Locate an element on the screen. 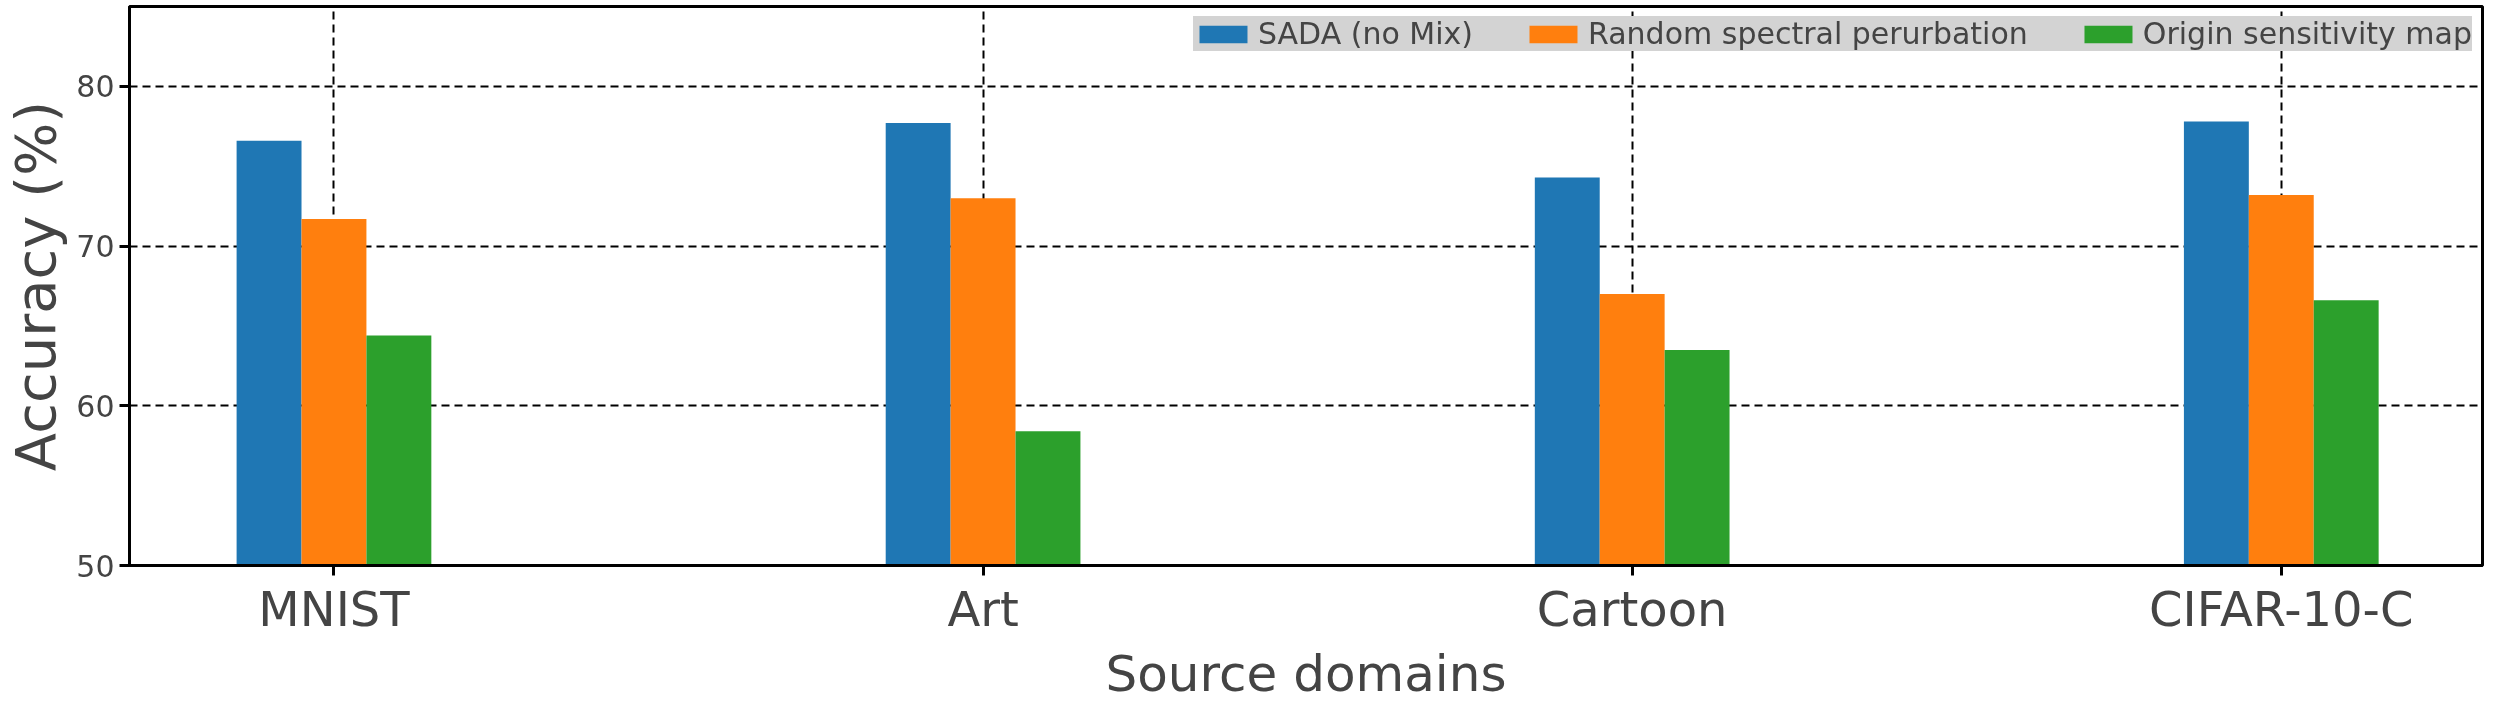  y-tick-label: 80 is located at coordinates (95, 87).